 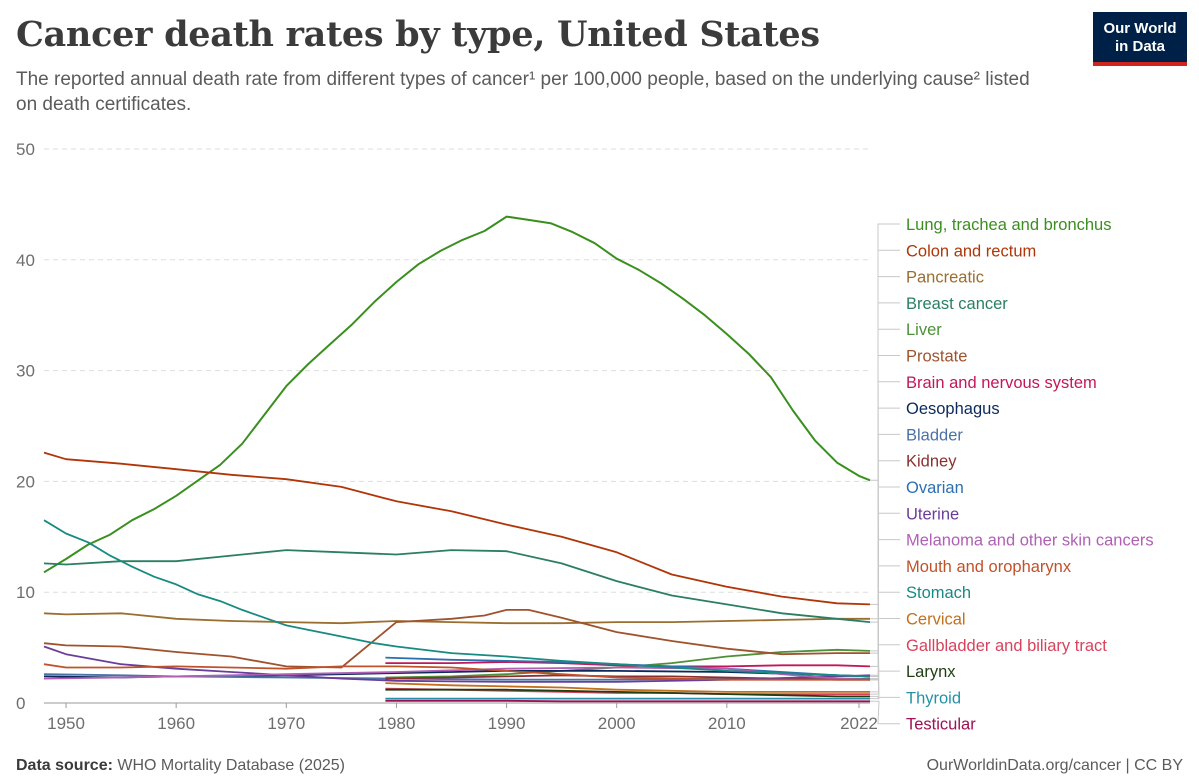 What do you see at coordinates (989, 567) in the screenshot?
I see `legend-label-13: Mouth and oropharynx` at bounding box center [989, 567].